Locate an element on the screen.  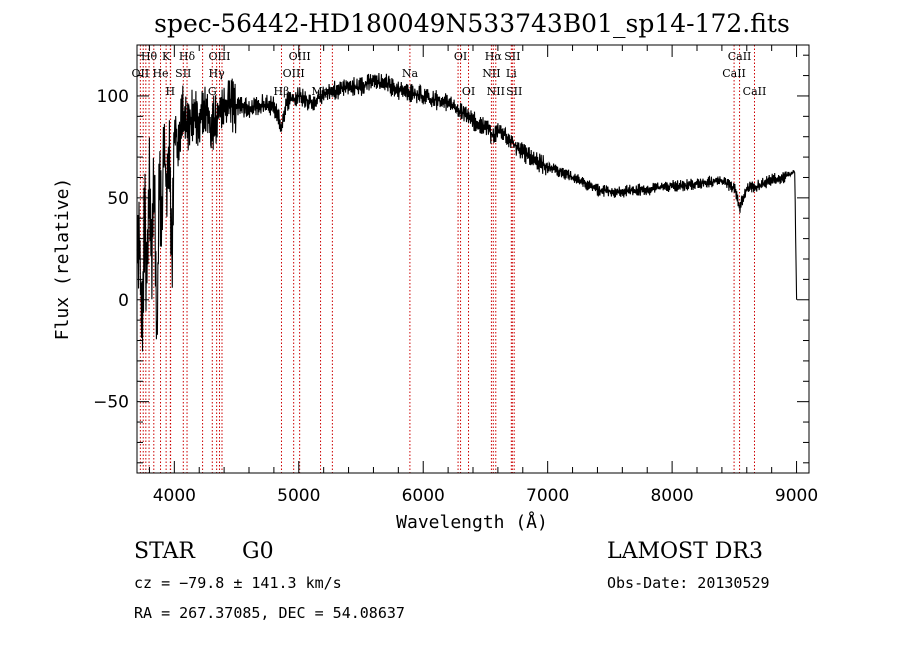
observation-date: Obs-Date: 20130529 is located at coordinates (688, 583).